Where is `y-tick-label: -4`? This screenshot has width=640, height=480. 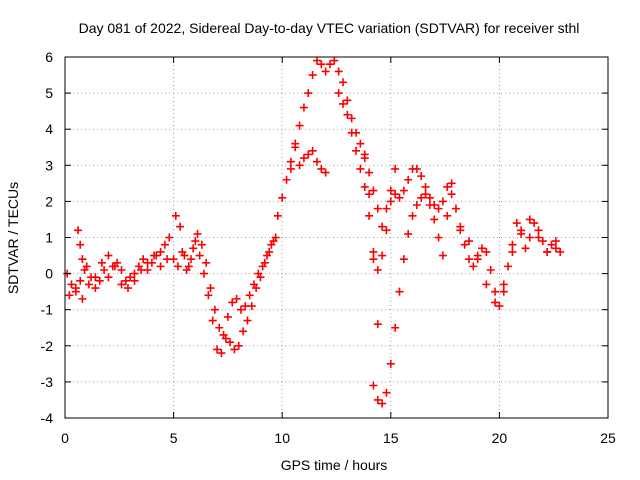 y-tick-label: -4 is located at coordinates (47, 418).